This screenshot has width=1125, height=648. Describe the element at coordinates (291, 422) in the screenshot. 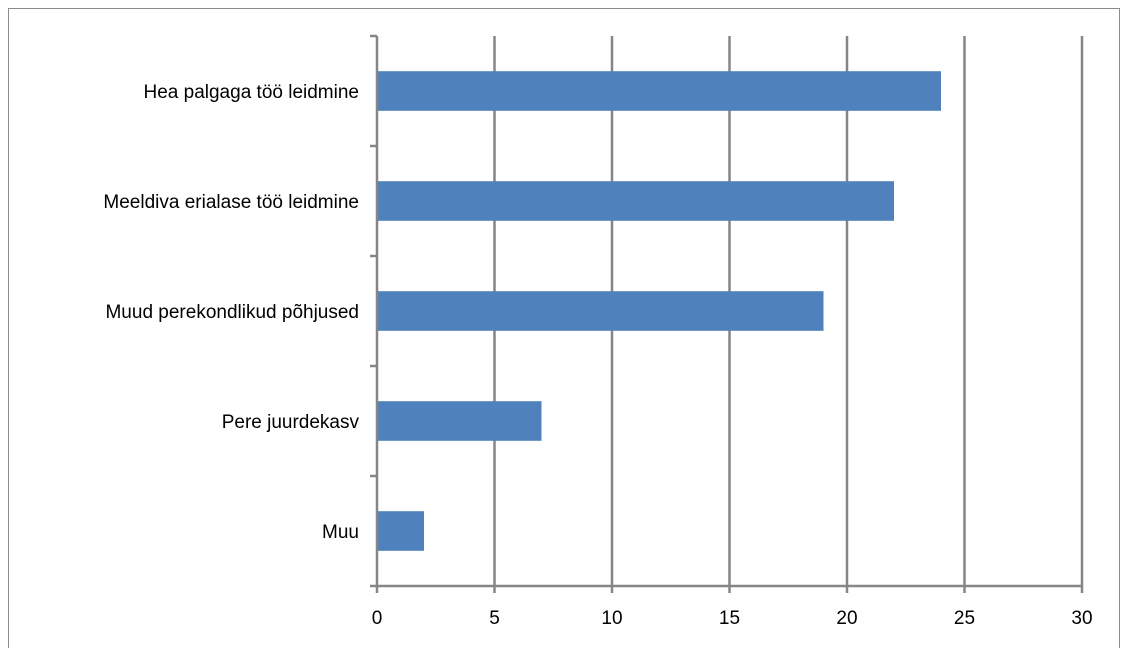

I see `category-label: Pere juurdekasv` at that location.